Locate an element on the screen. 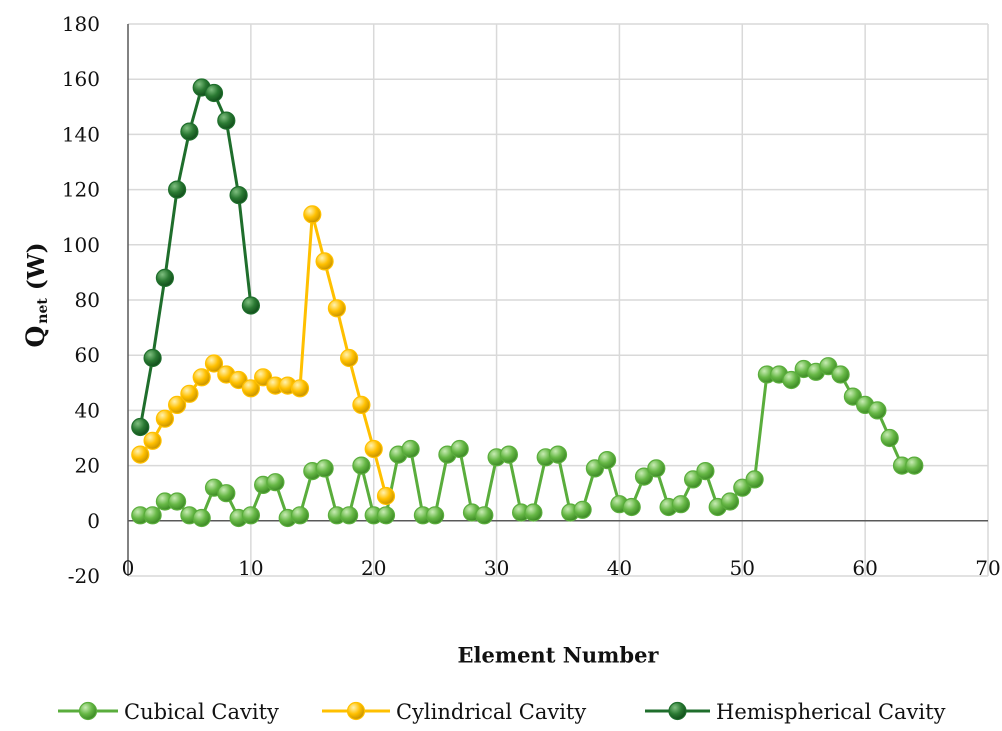 Image resolution: width=1002 pixels, height=731 pixels. y-tick-label: 140 is located at coordinates (81, 134).